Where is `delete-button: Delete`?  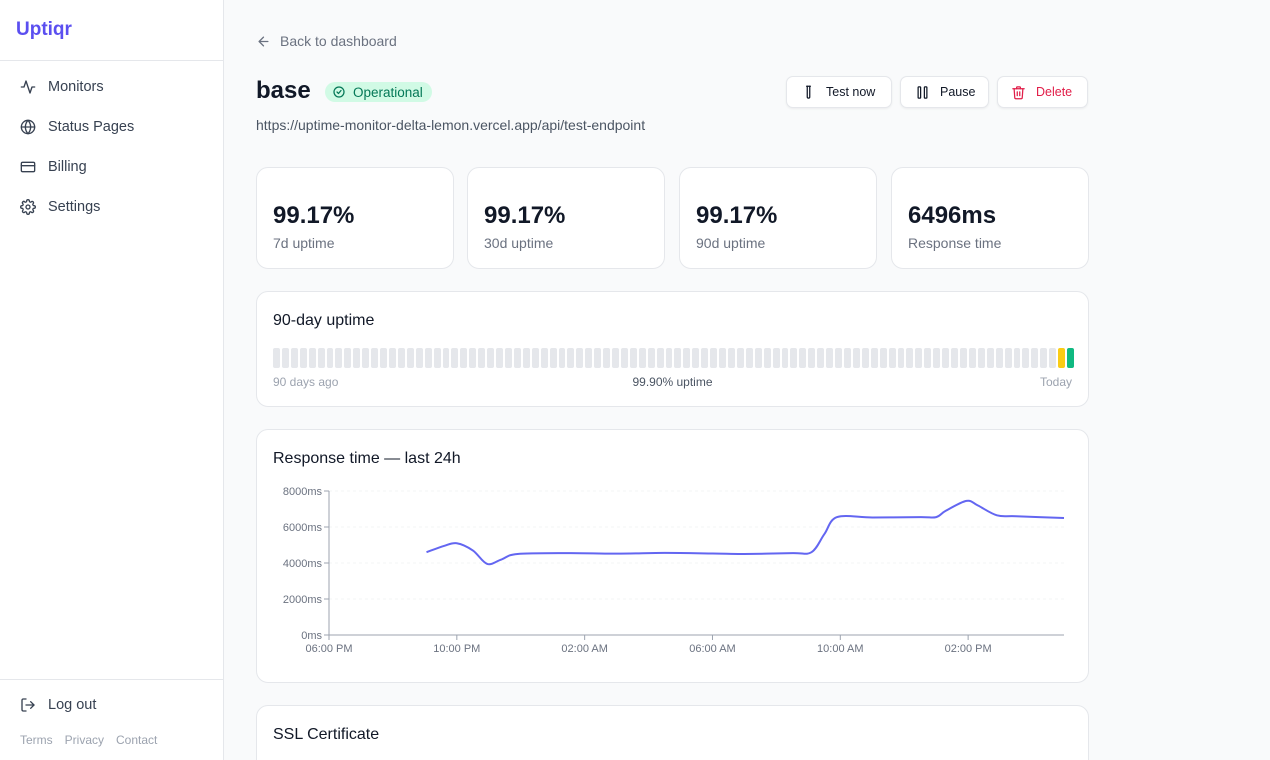
delete-button: Delete is located at coordinates (1042, 92).